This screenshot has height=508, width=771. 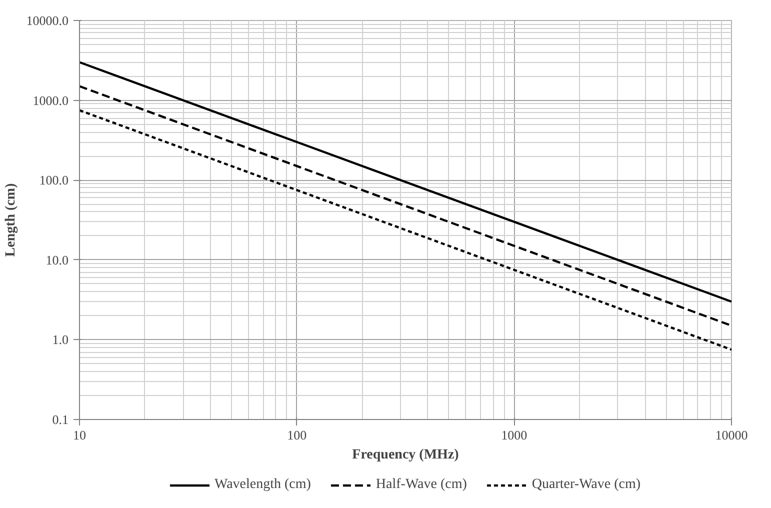 What do you see at coordinates (406, 455) in the screenshot?
I see `x-axis-title: Frequency (MHz)` at bounding box center [406, 455].